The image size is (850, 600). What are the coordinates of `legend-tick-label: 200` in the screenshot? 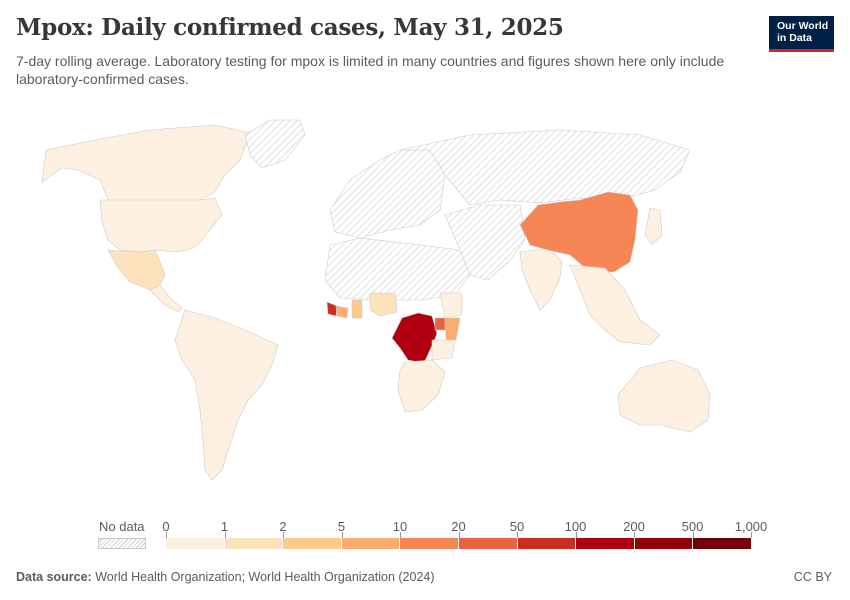 It's located at (634, 526).